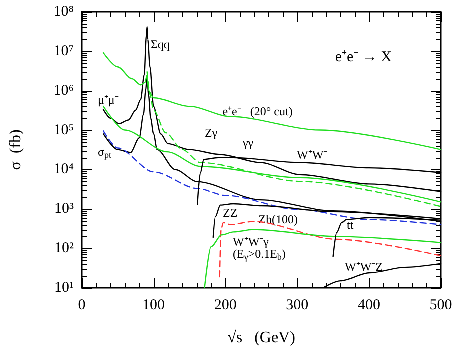 The image size is (457, 353). What do you see at coordinates (248, 143) in the screenshot?
I see `annotation: γγ` at bounding box center [248, 143].